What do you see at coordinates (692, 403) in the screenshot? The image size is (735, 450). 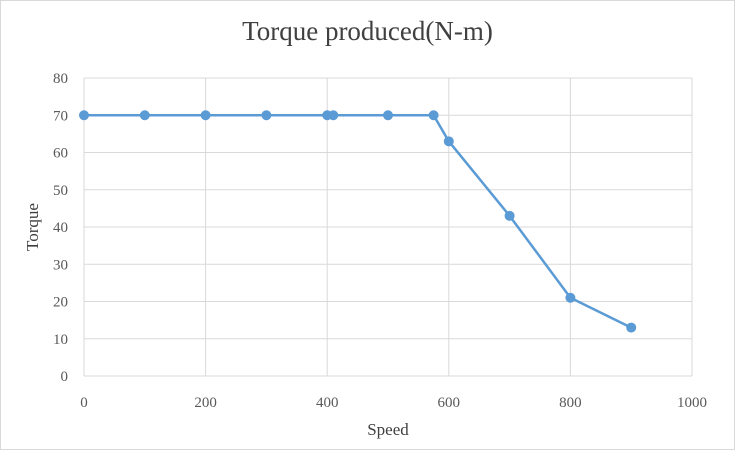 I see `x-tick-label: 1000` at bounding box center [692, 403].